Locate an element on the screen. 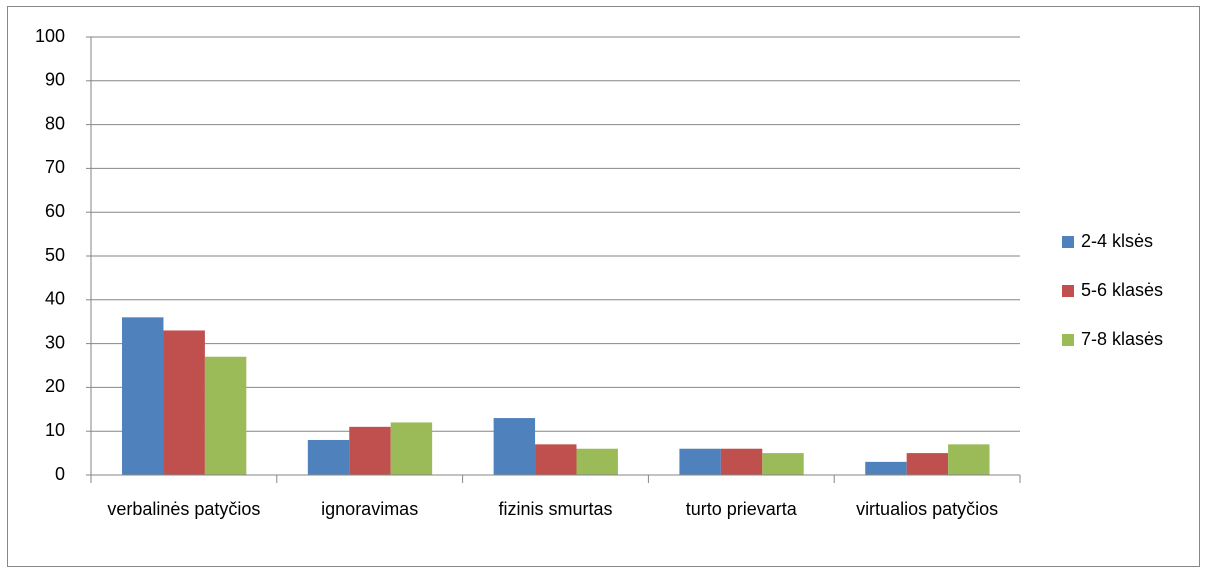  legend-label: 5-6 klasės is located at coordinates (1122, 290).